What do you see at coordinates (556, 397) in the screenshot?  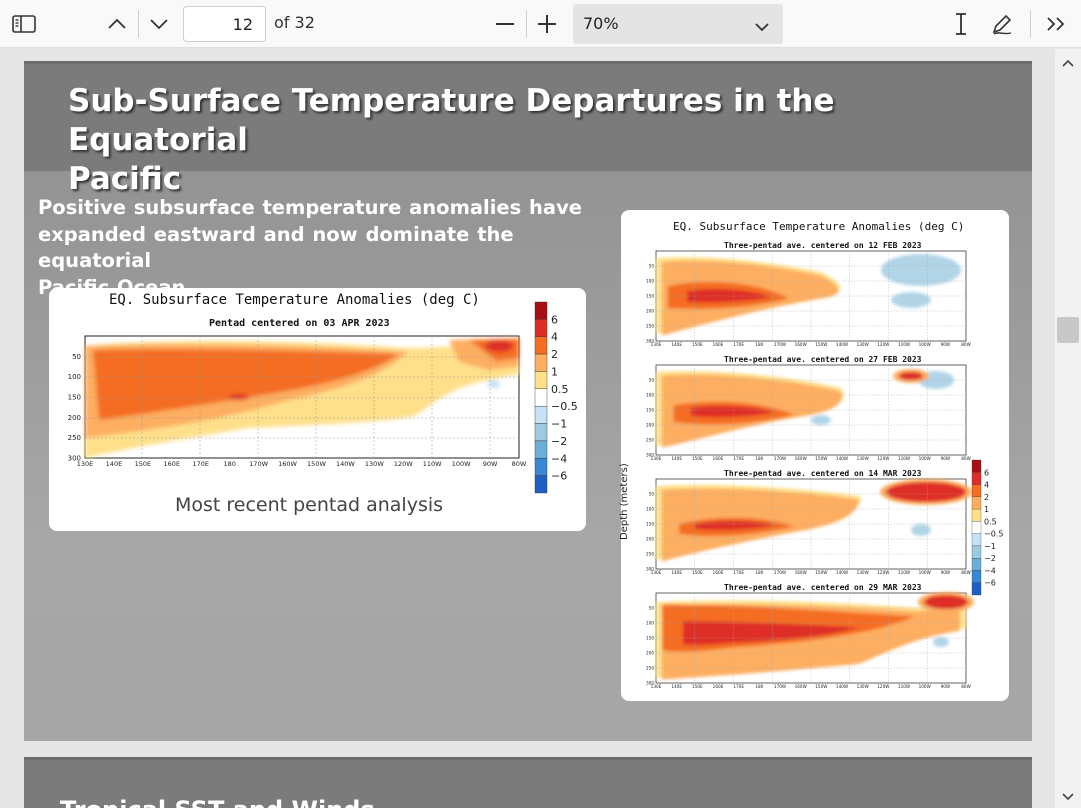 I see `colorbar: 6 4 2 1 0.5 −0.5 −1 −2 −4 −6` at bounding box center [556, 397].